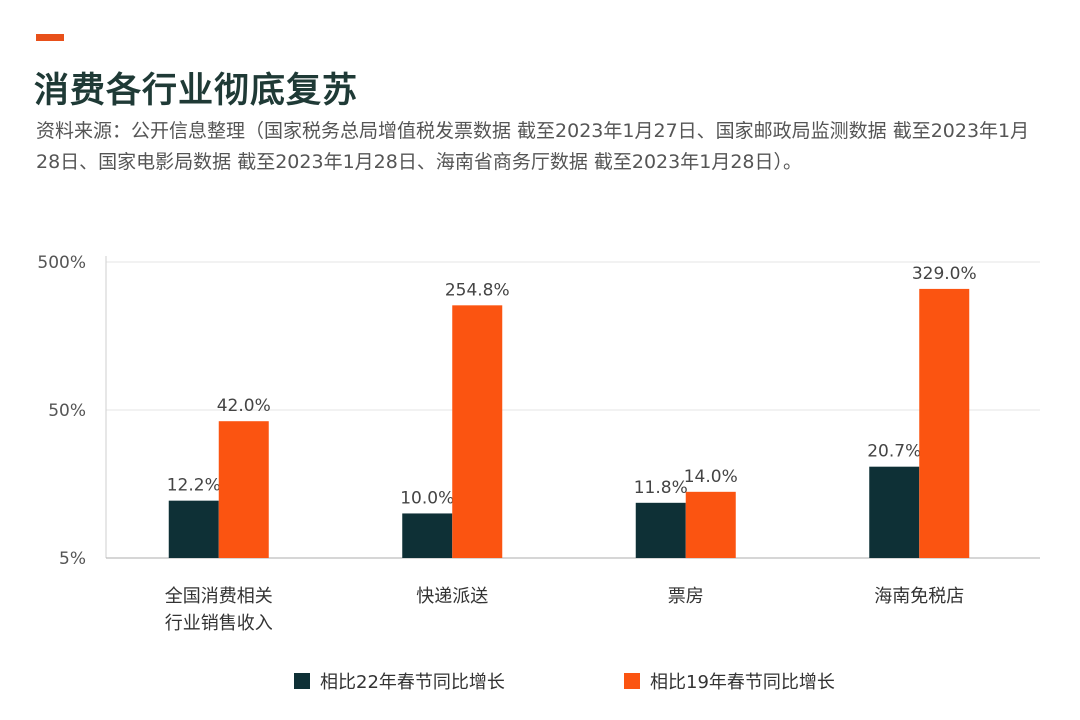 This screenshot has height=720, width=1080. Describe the element at coordinates (244, 406) in the screenshot. I see `data-label: 42.0%` at that location.